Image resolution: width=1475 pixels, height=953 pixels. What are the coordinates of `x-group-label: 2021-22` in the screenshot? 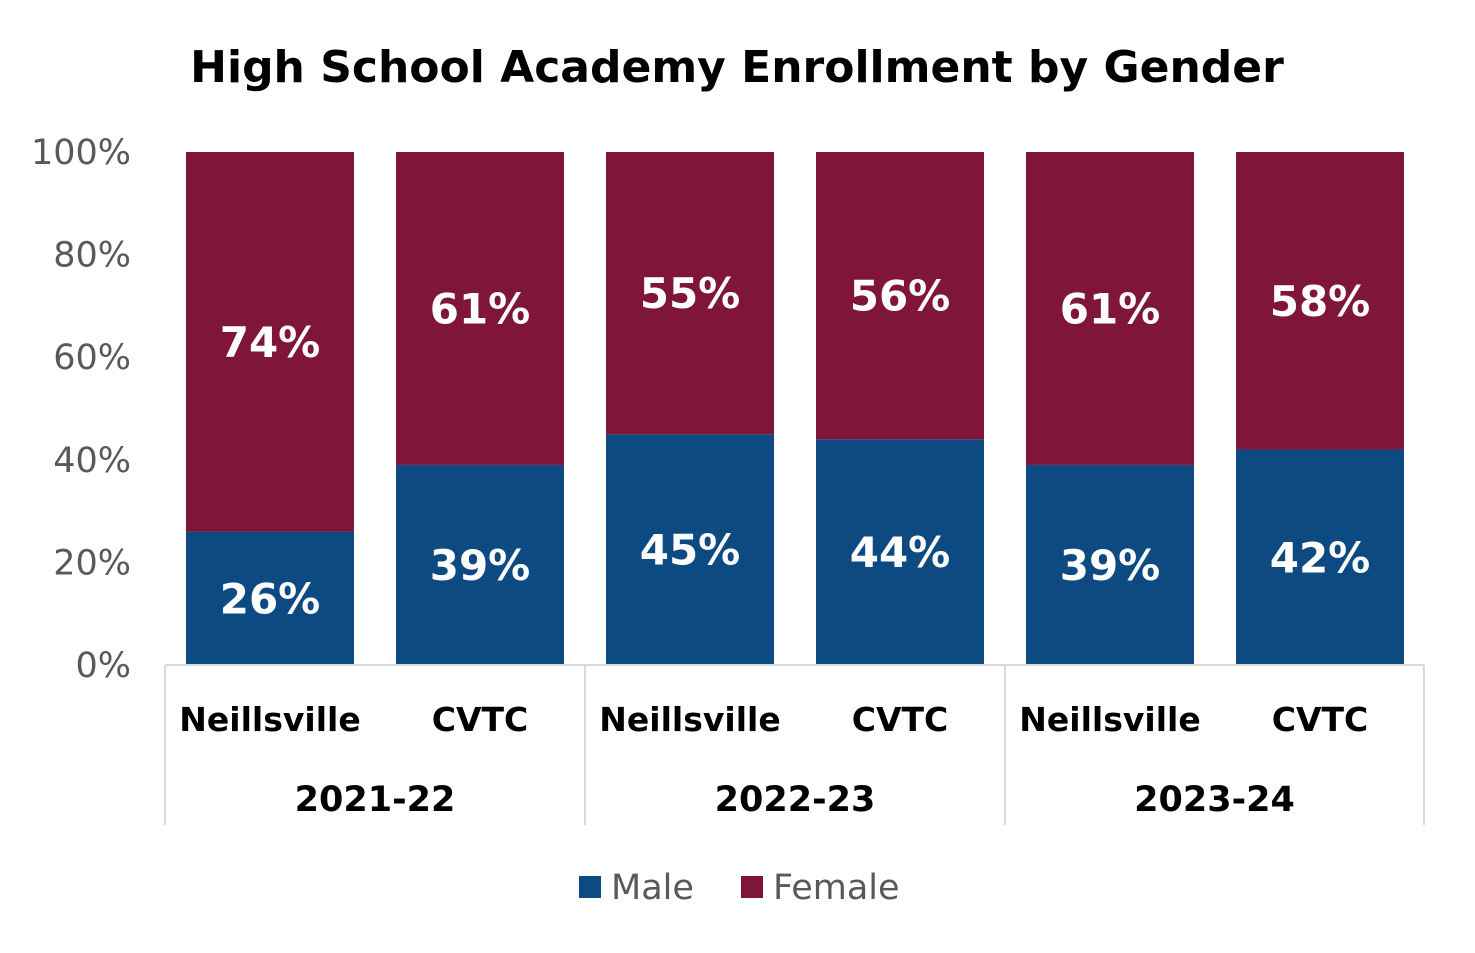 It's located at (375, 800).